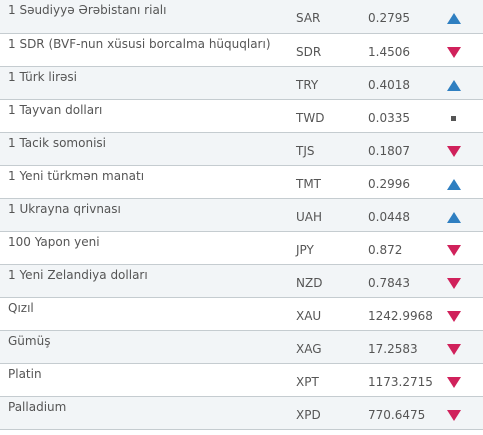 The width and height of the screenshot is (483, 435). Describe the element at coordinates (405, 50) in the screenshot. I see `currency-rate-value: 1.4506` at that location.